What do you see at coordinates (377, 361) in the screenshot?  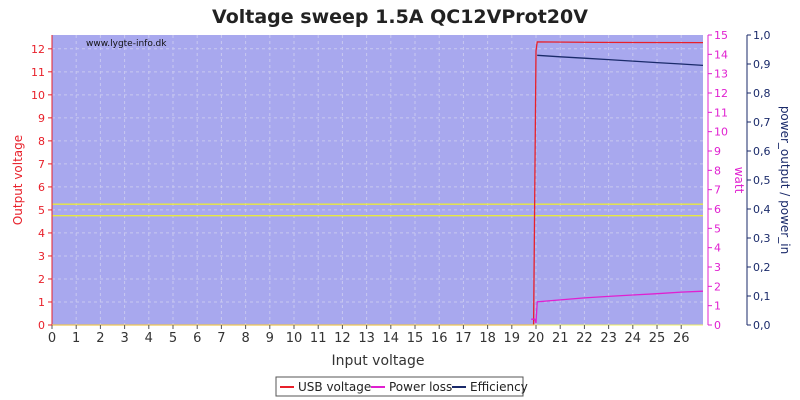 I see `x-axis-title: Input voltage` at bounding box center [377, 361].